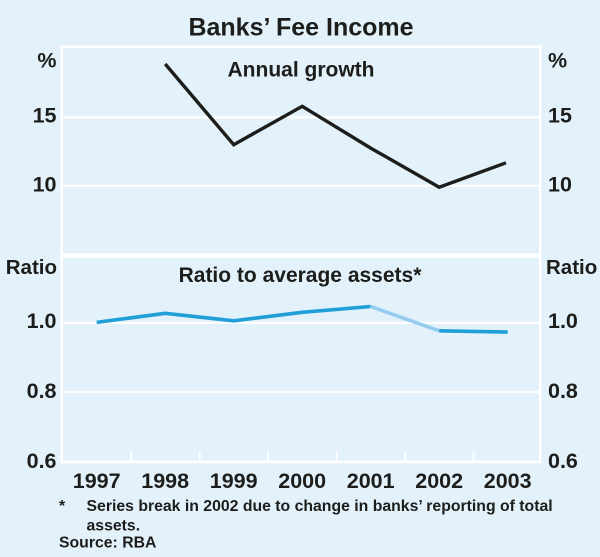 The height and width of the screenshot is (557, 600). Describe the element at coordinates (301, 69) in the screenshot. I see `svg-text: Annual growth` at that location.